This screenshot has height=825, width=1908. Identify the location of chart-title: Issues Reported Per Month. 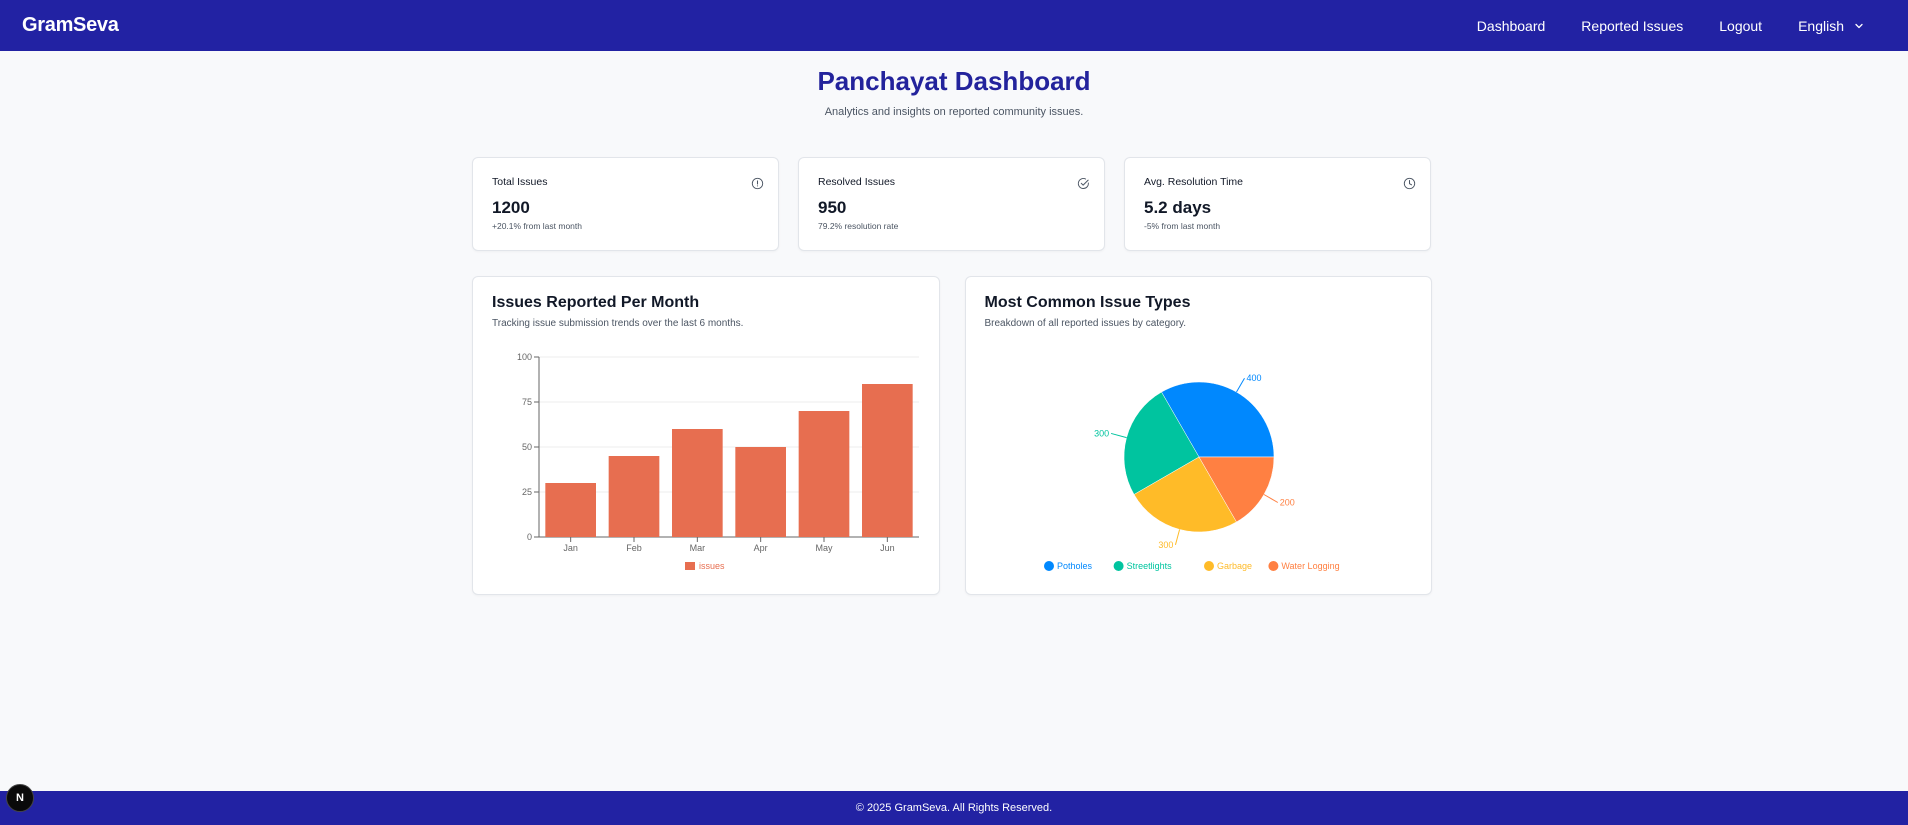
(596, 302).